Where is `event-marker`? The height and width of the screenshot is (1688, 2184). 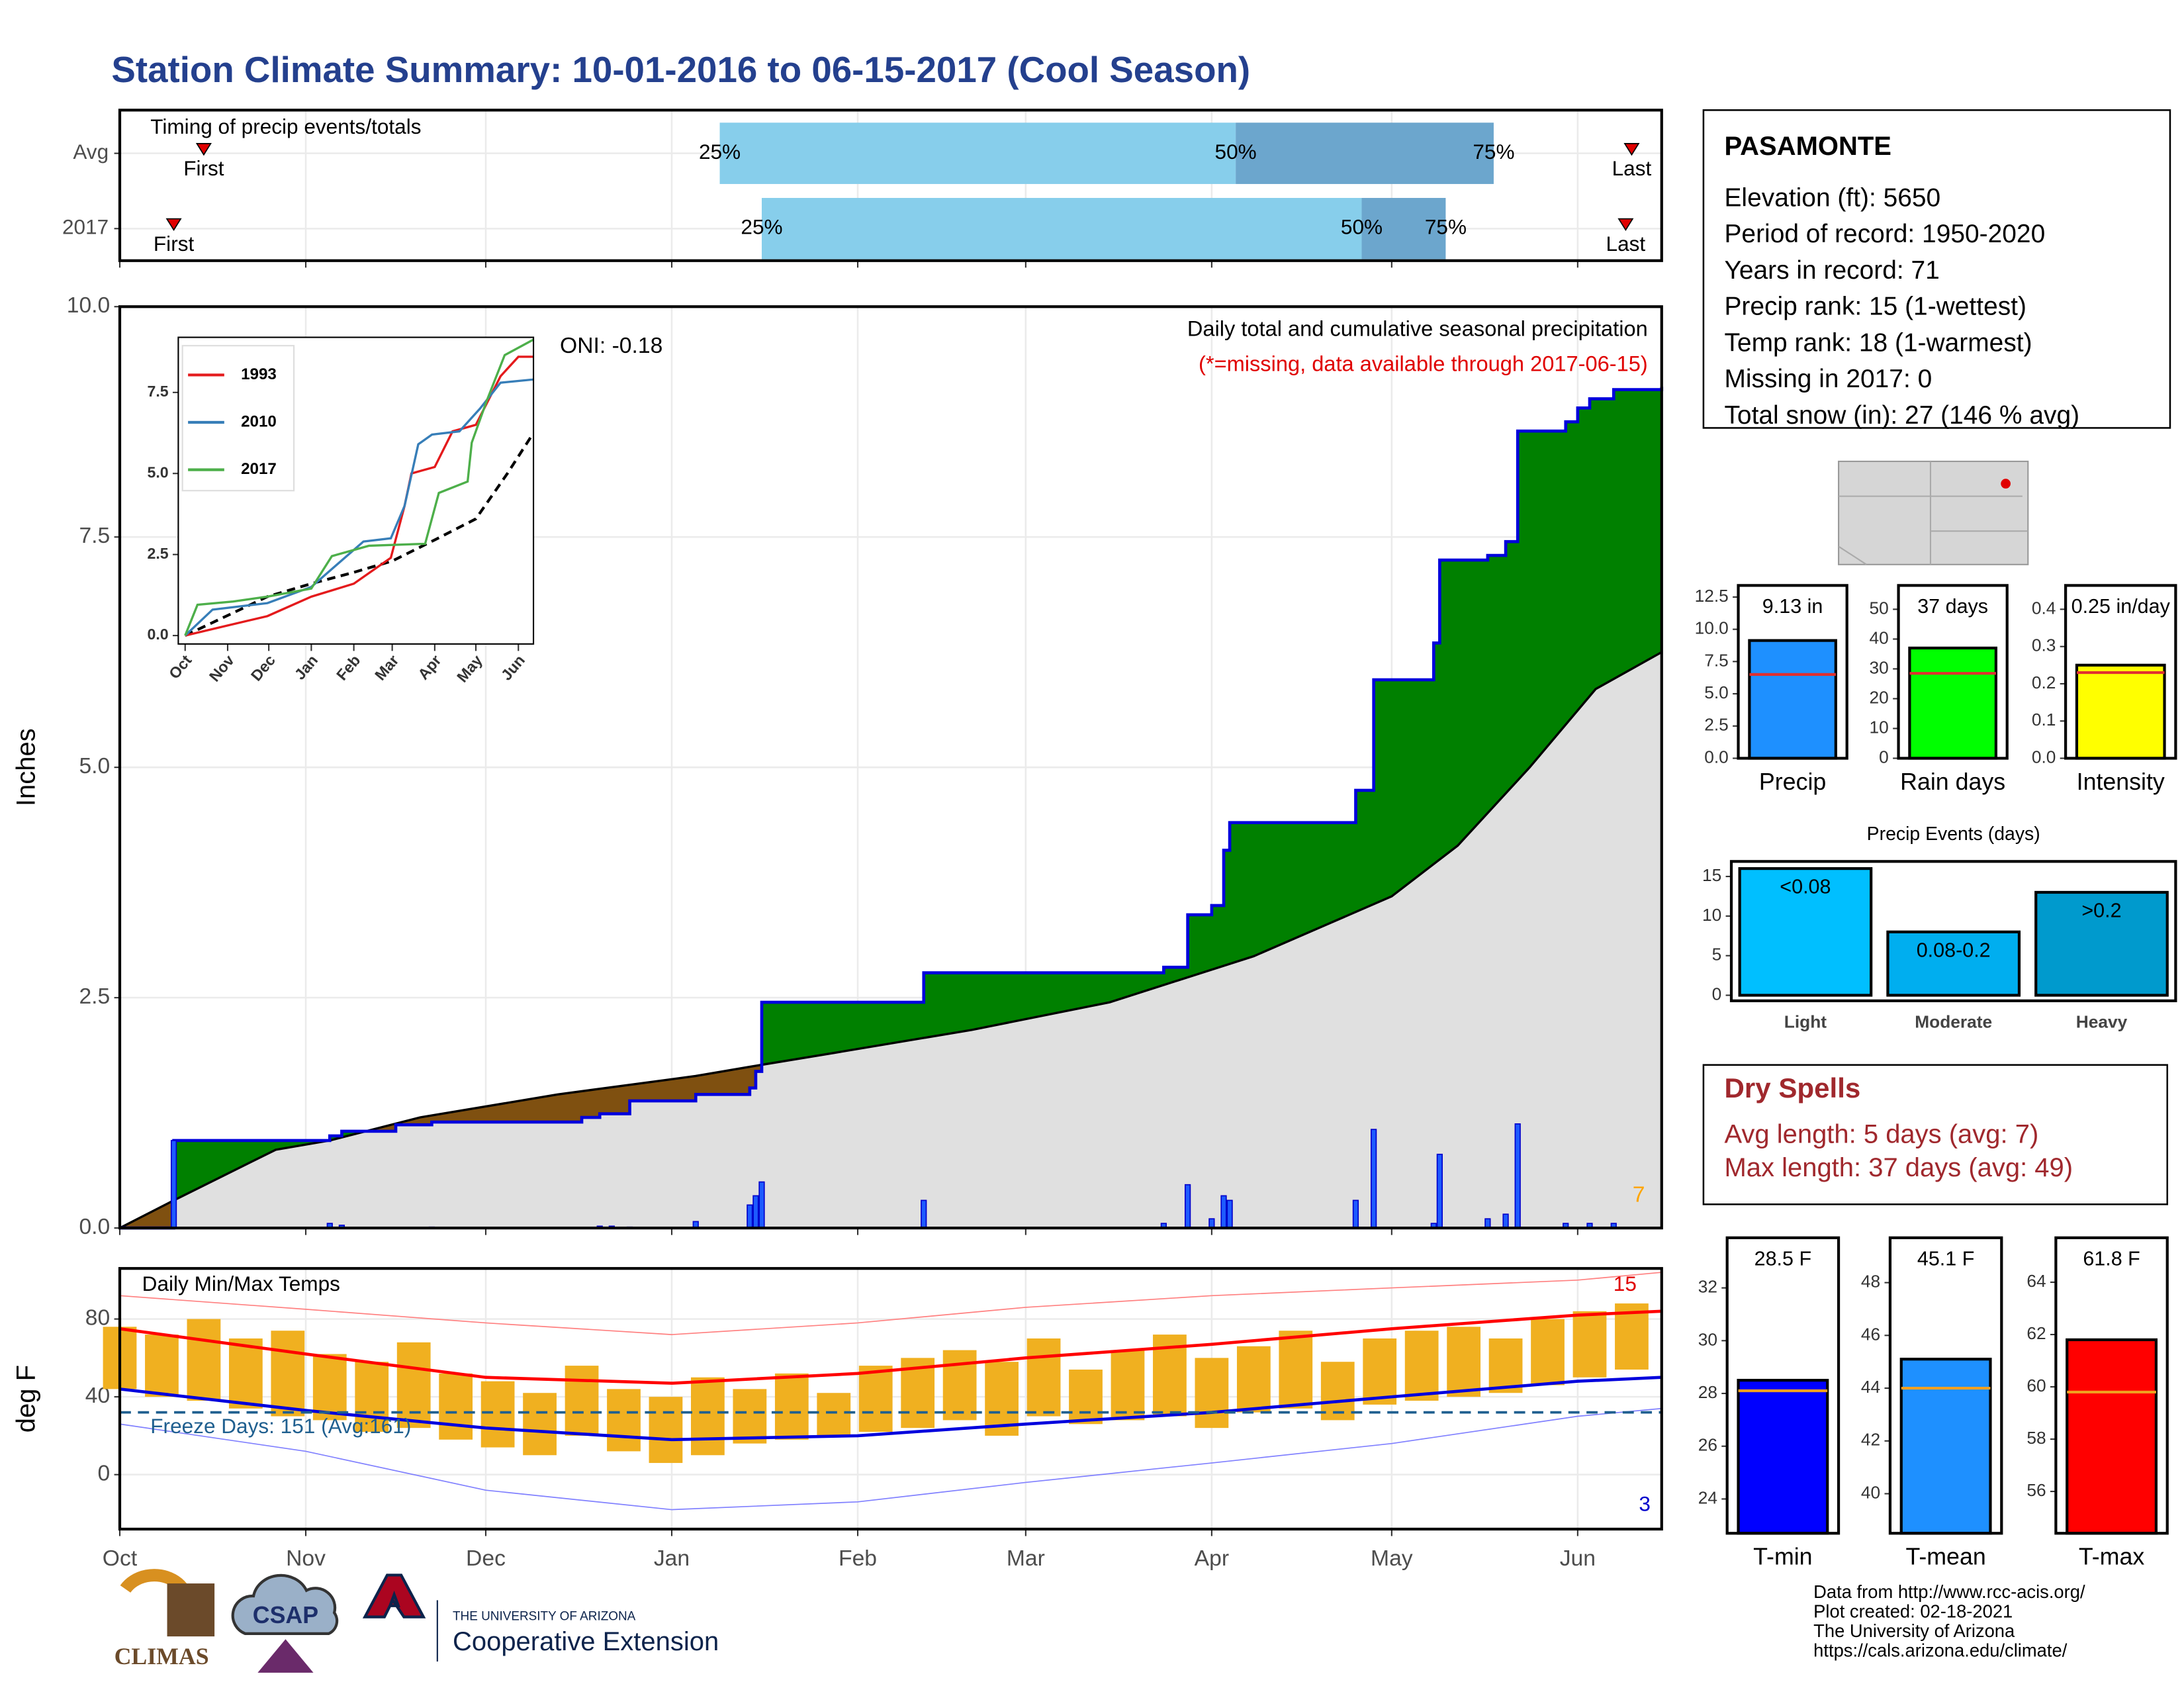 event-marker is located at coordinates (1632, 149).